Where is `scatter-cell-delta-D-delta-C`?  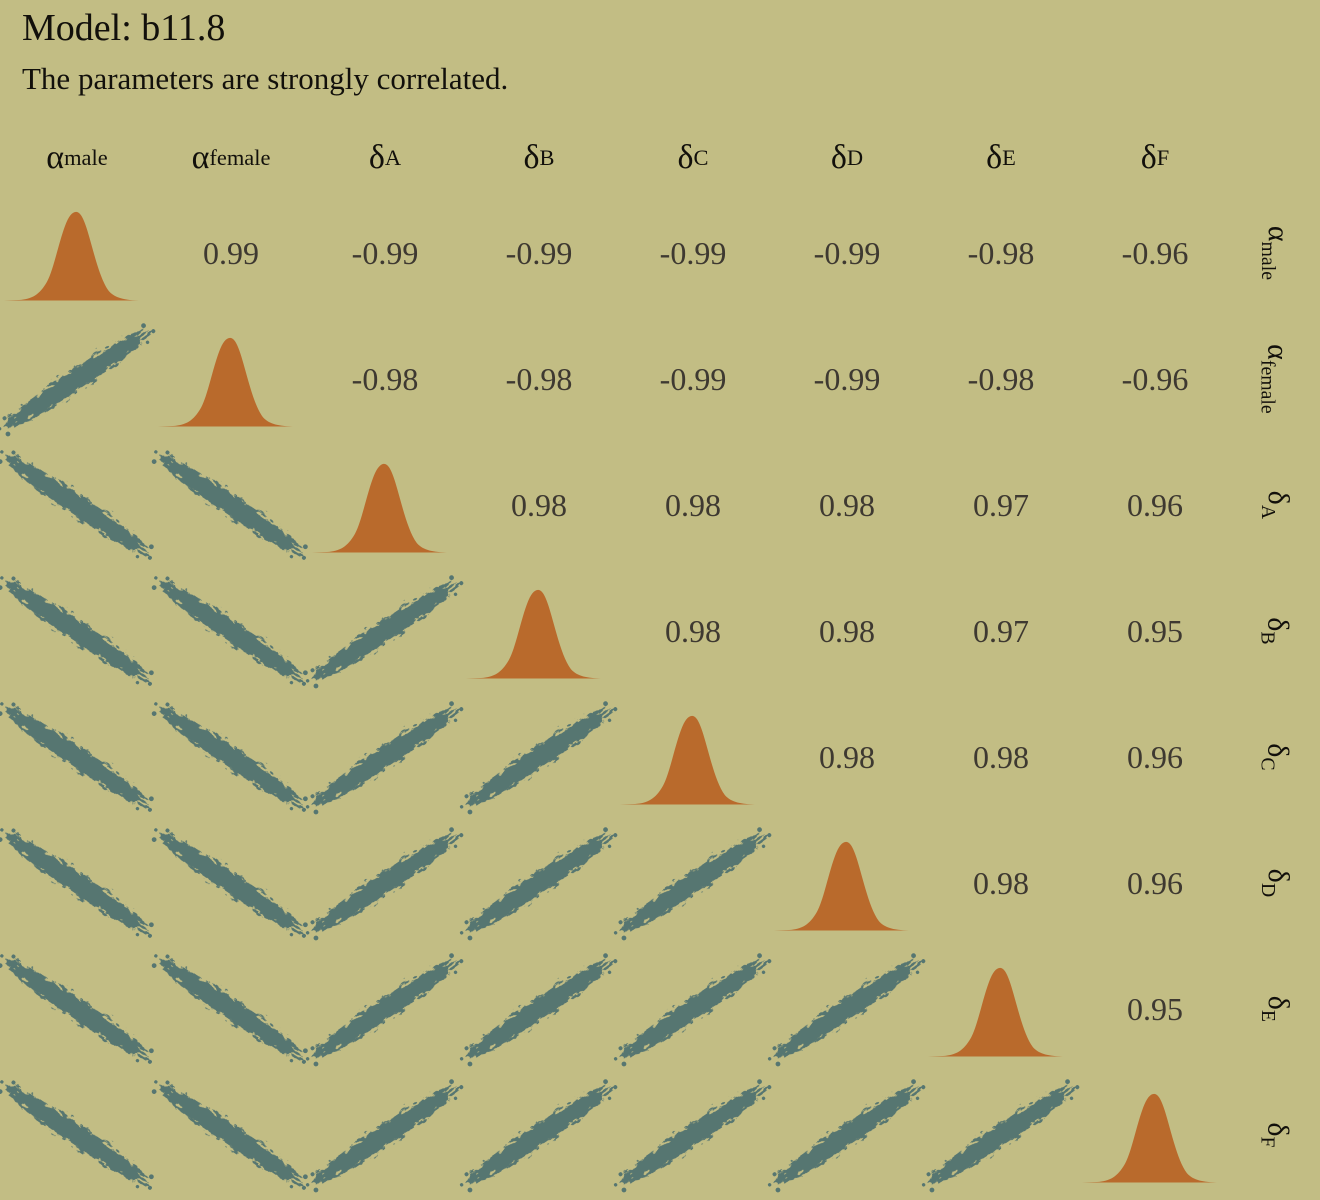 scatter-cell-delta-D-delta-C is located at coordinates (693, 883).